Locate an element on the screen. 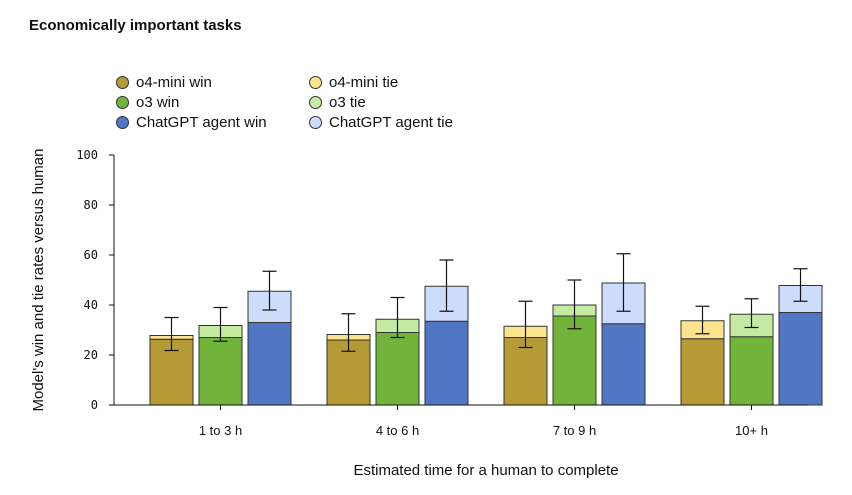 The height and width of the screenshot is (495, 852). y-tick-label: 100 is located at coordinates (87, 155).